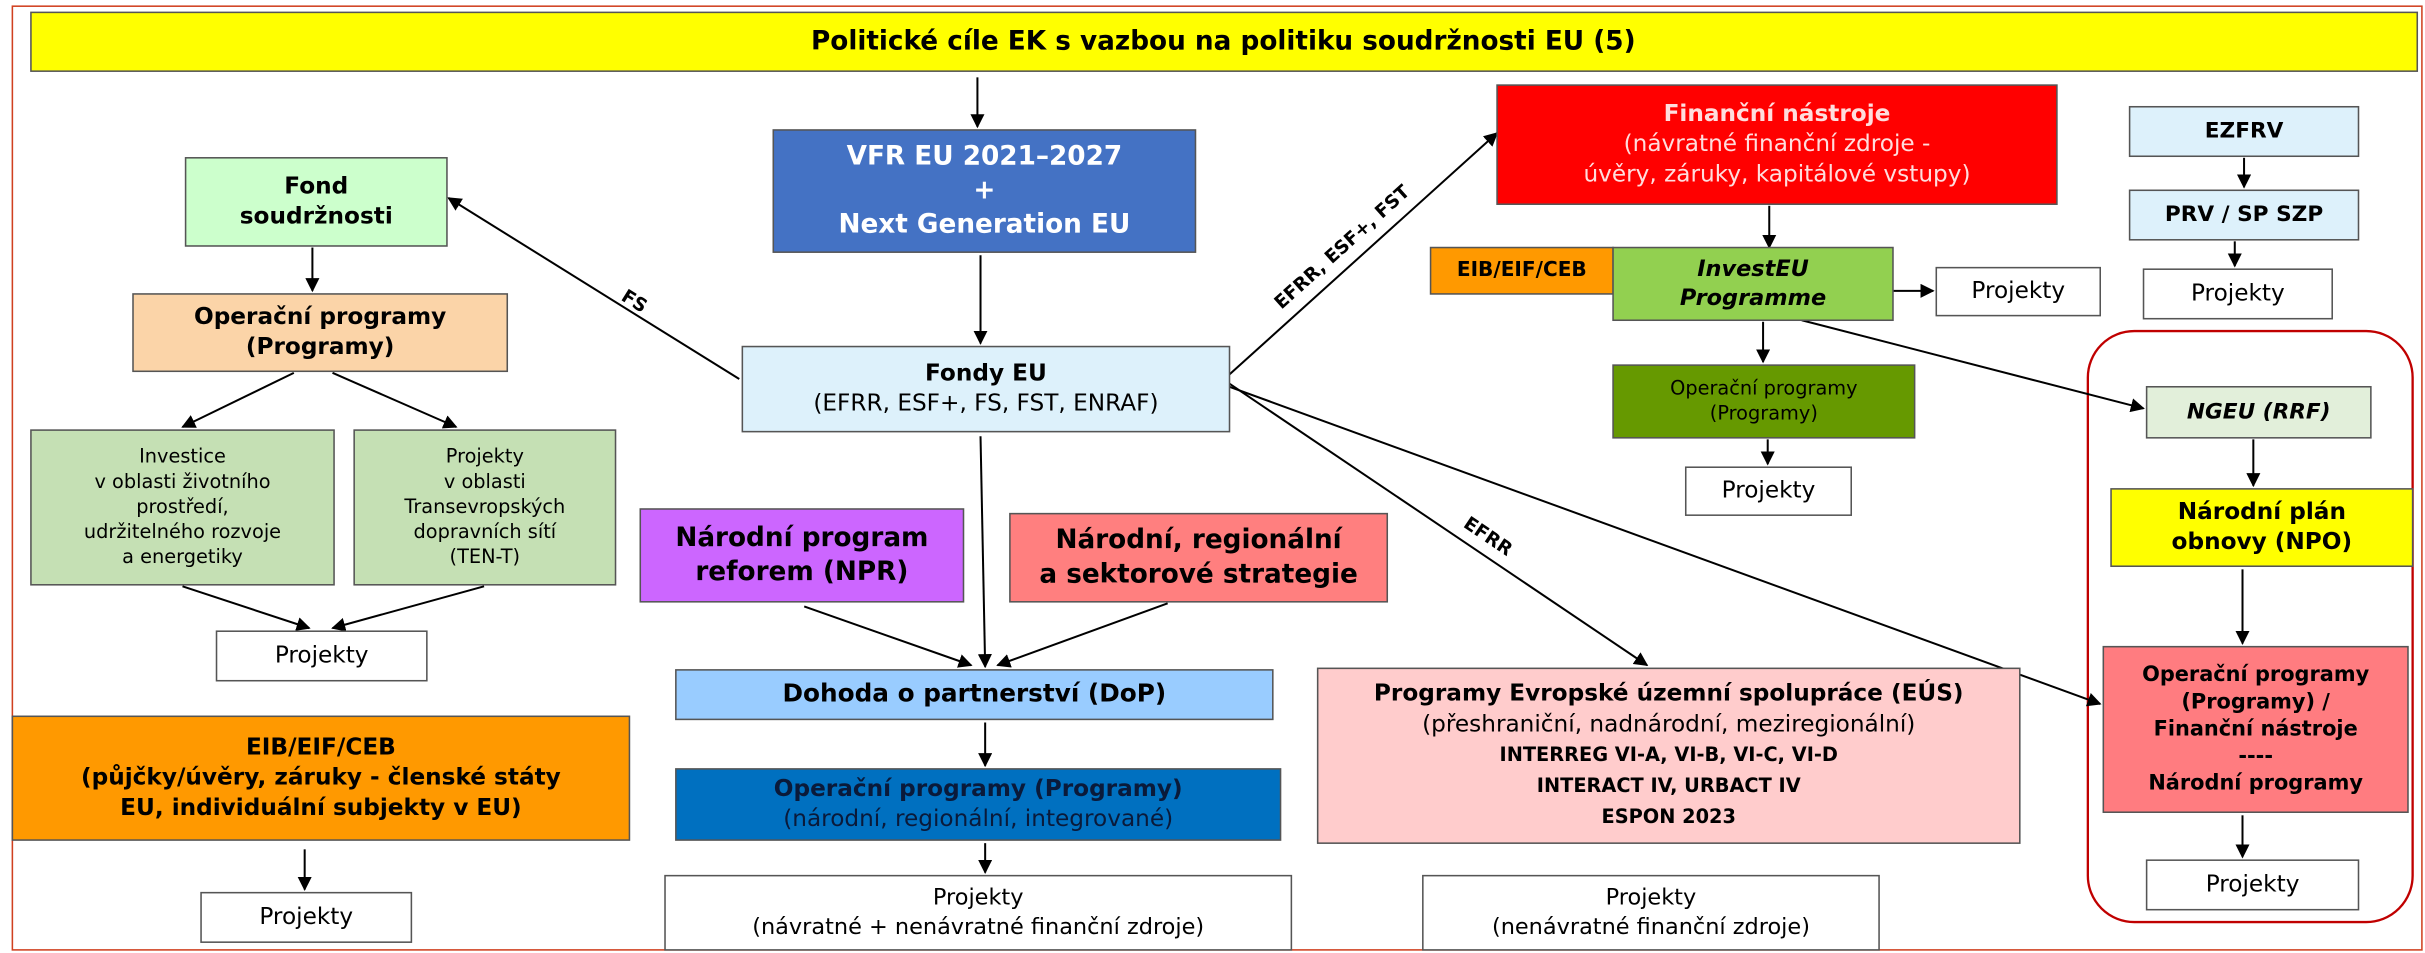 Image resolution: width=2425 pixels, height=953 pixels. I want to click on arrow-label: EFRR, ESF+, FST, so click(1343, 247).